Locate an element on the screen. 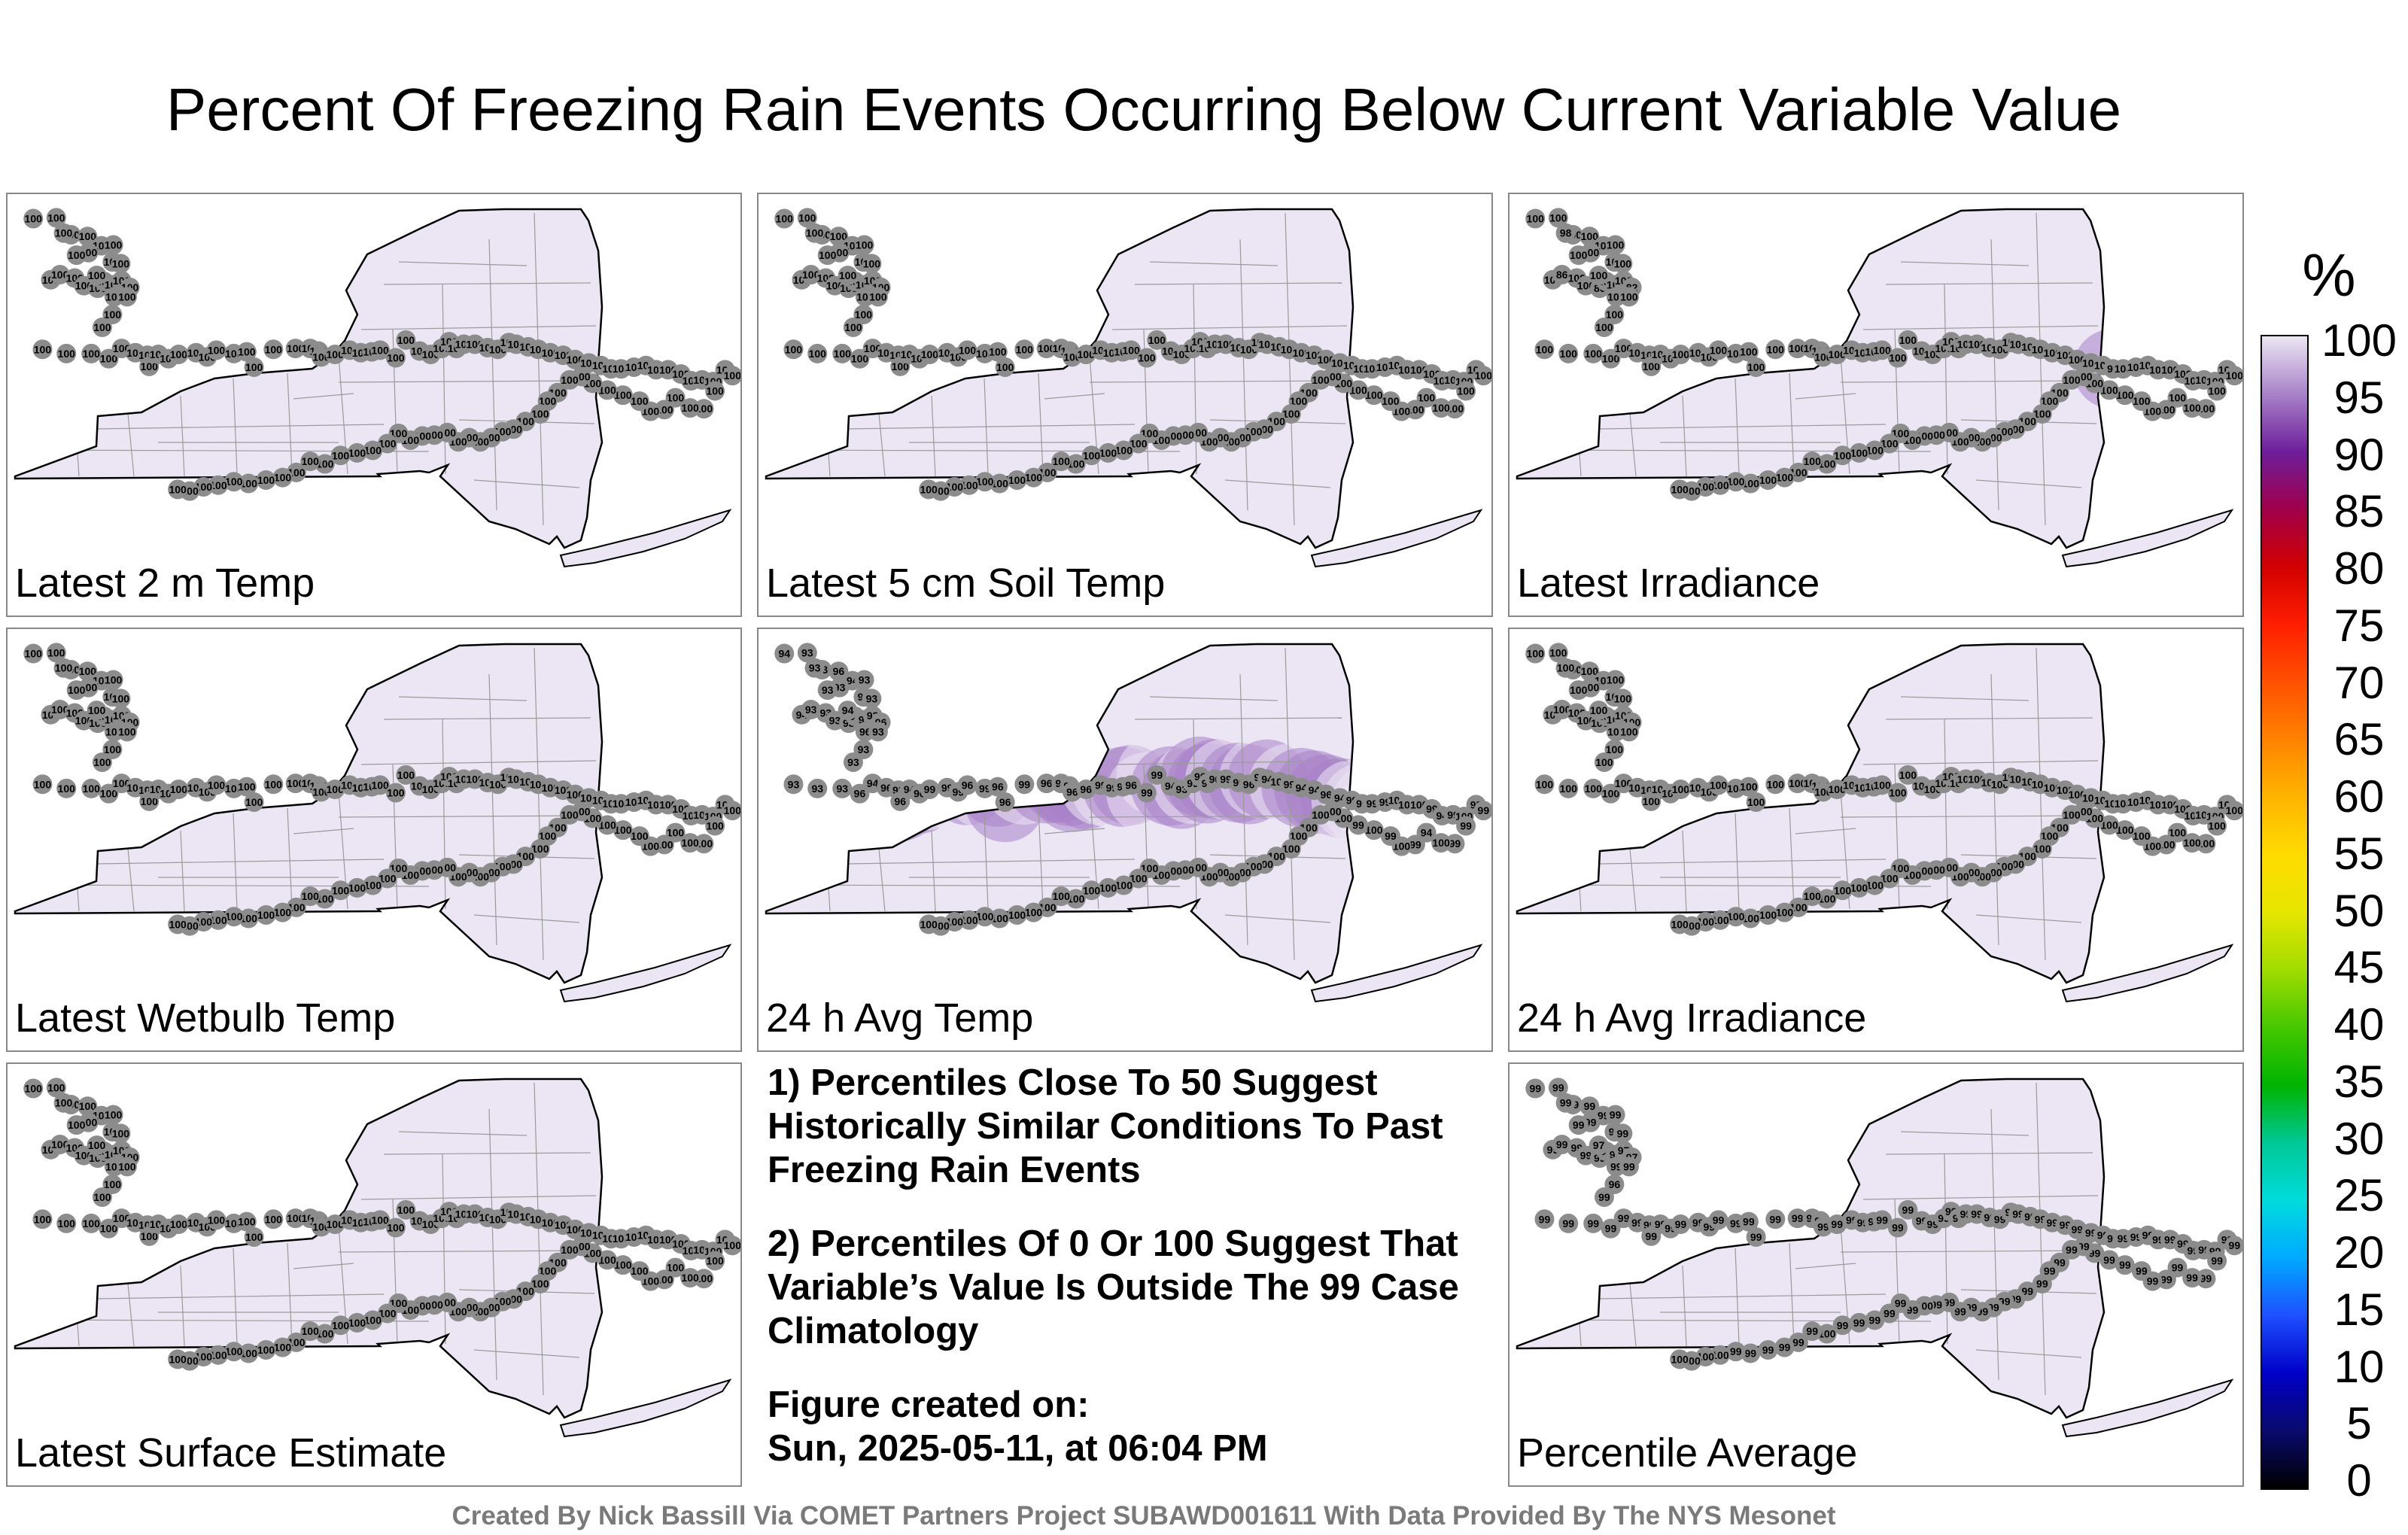 This screenshot has width=2408, height=1535. station-value: 96 is located at coordinates (1047, 783).